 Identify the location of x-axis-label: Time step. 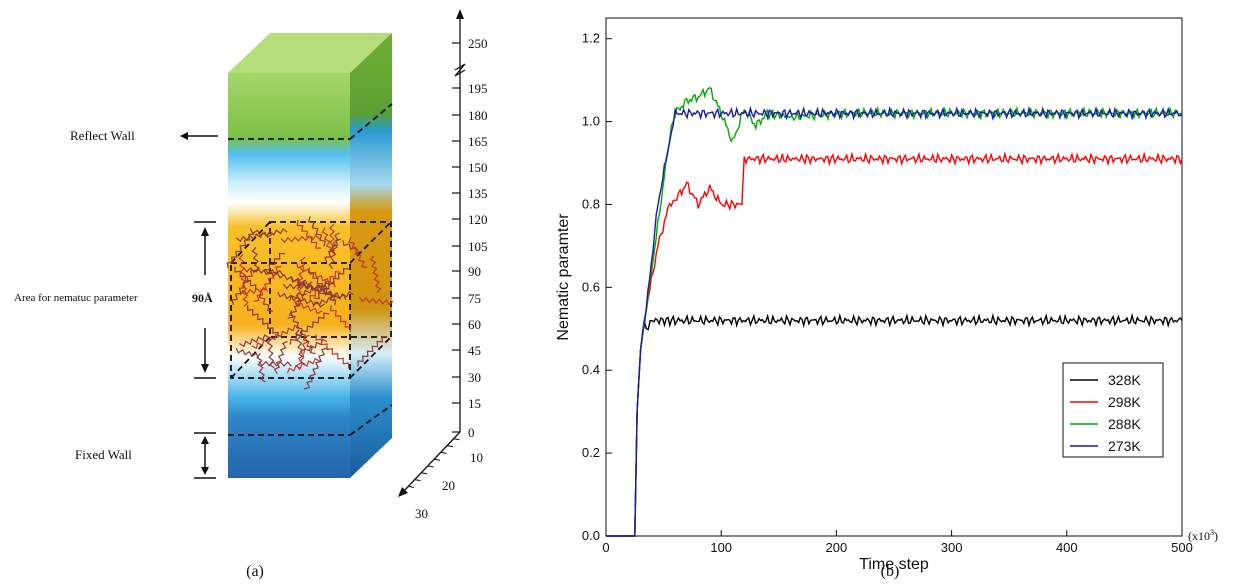
(894, 564).